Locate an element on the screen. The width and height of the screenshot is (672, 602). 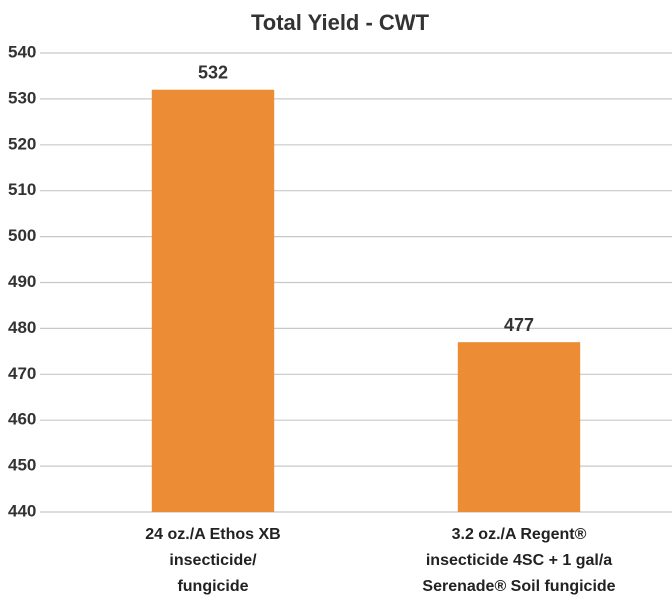
y-tick-label: 540 is located at coordinates (22, 51).